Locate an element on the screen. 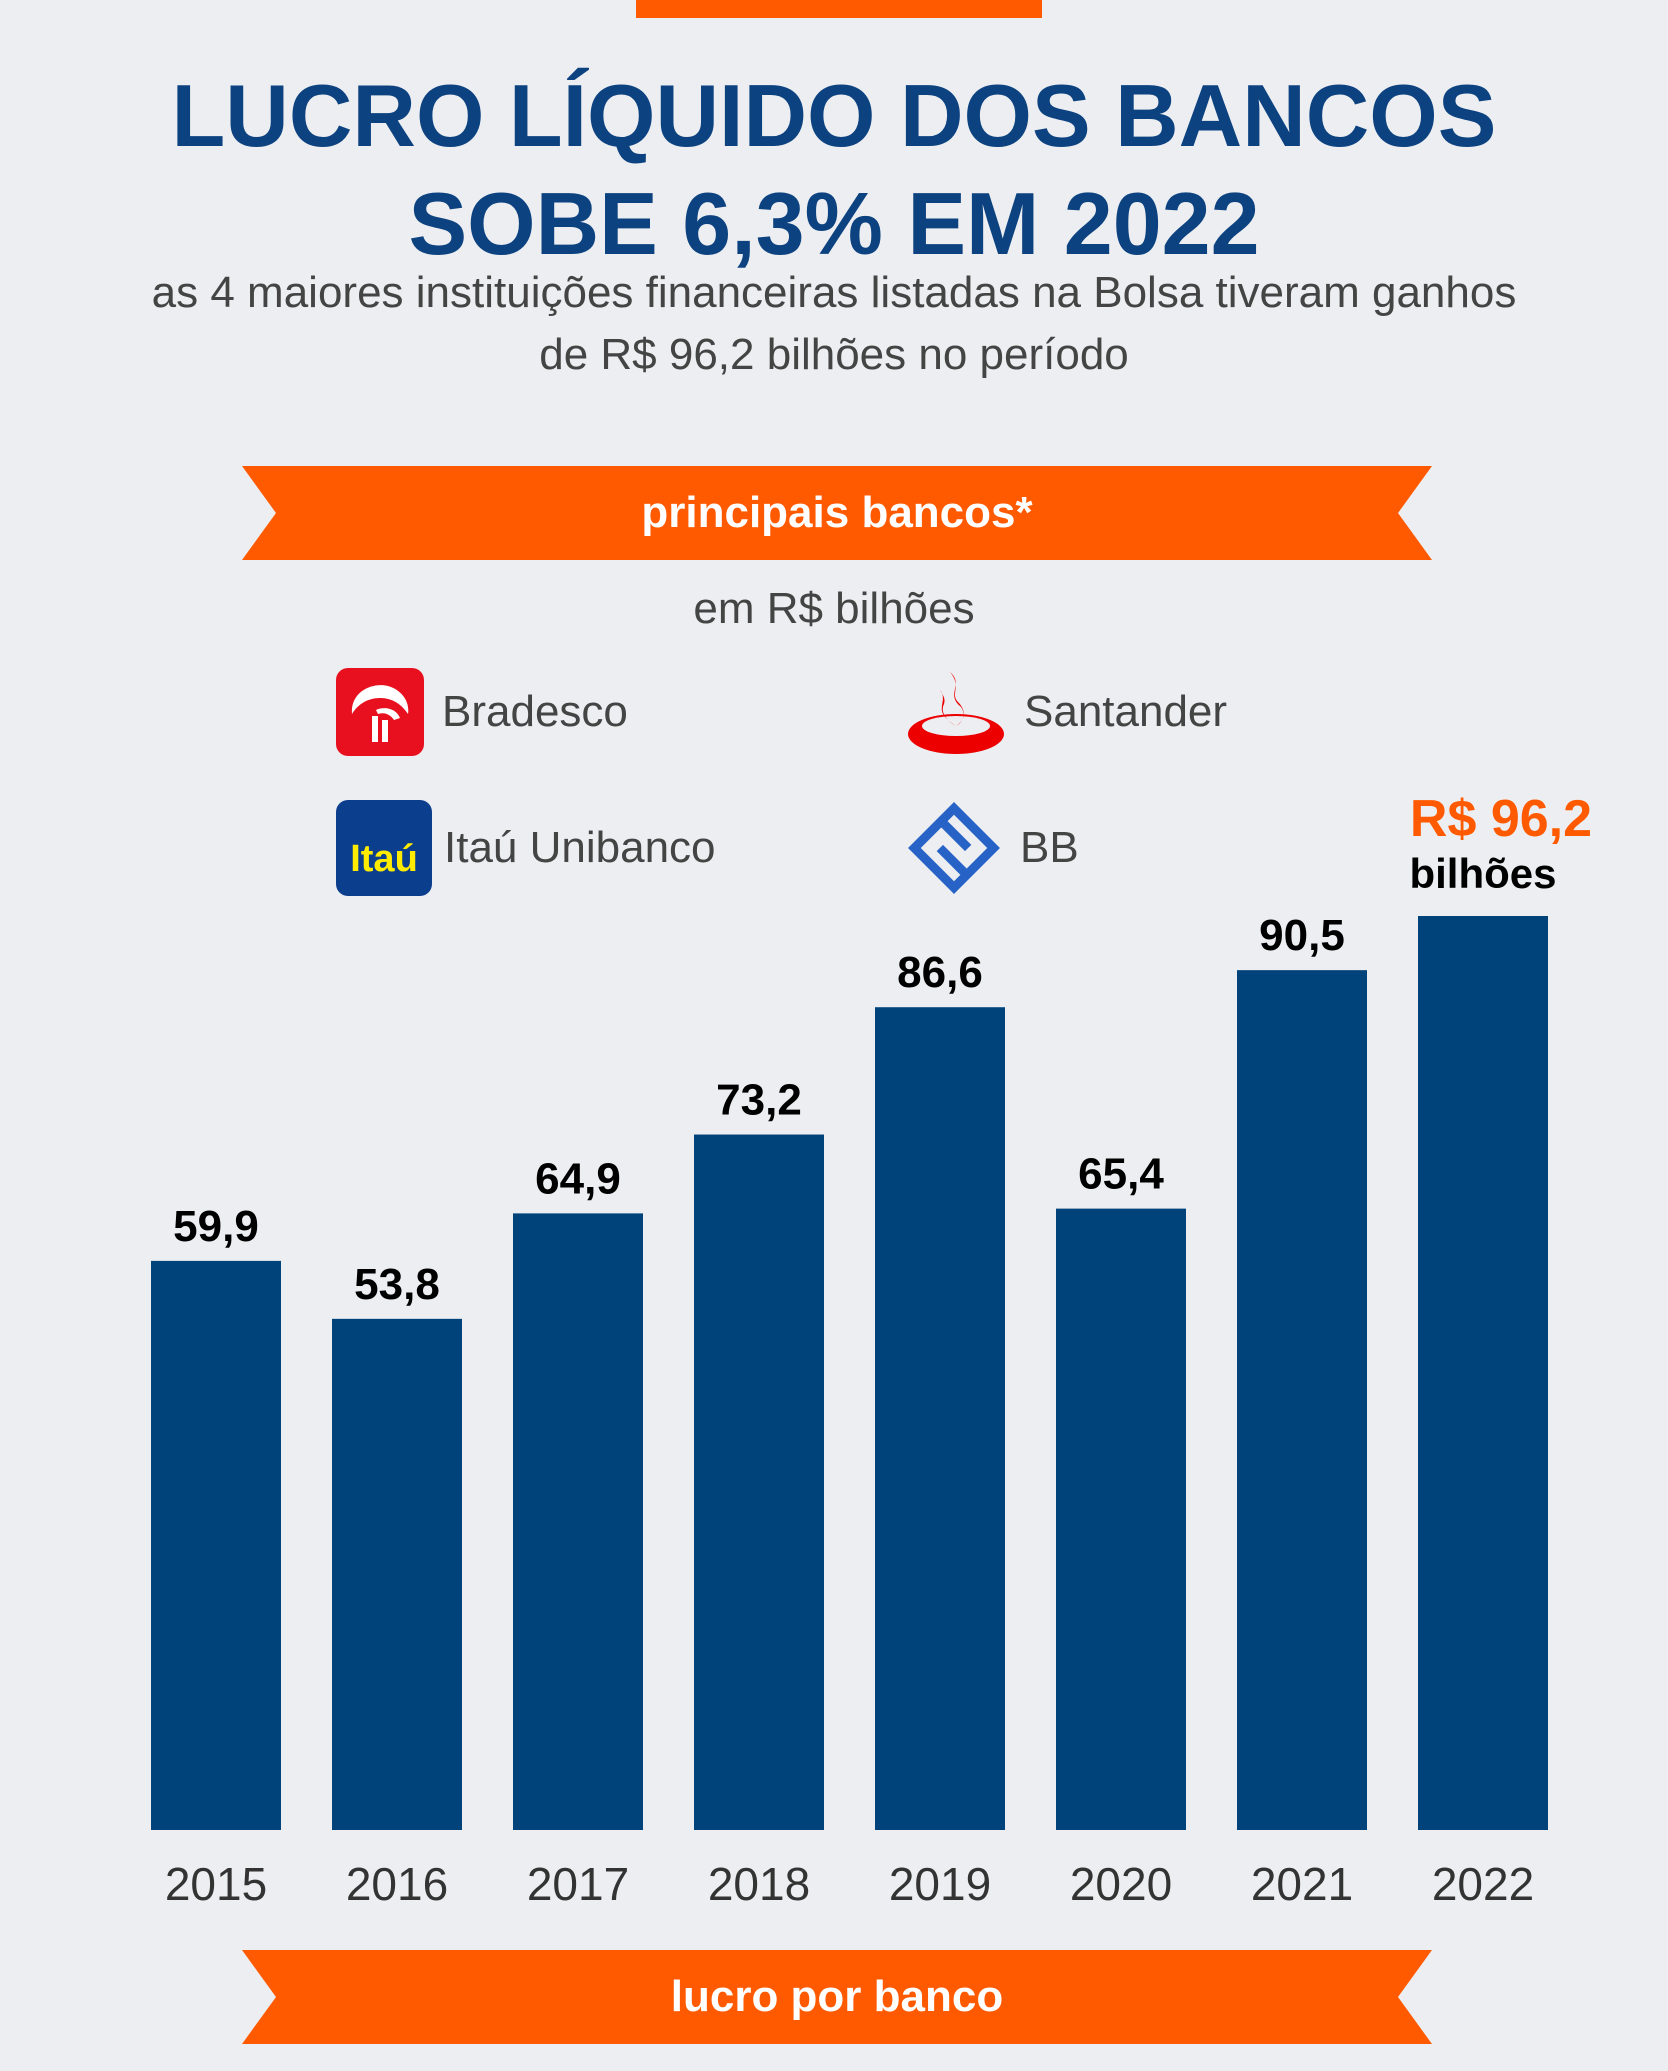  value-label-2015: 59,9 is located at coordinates (216, 1226).